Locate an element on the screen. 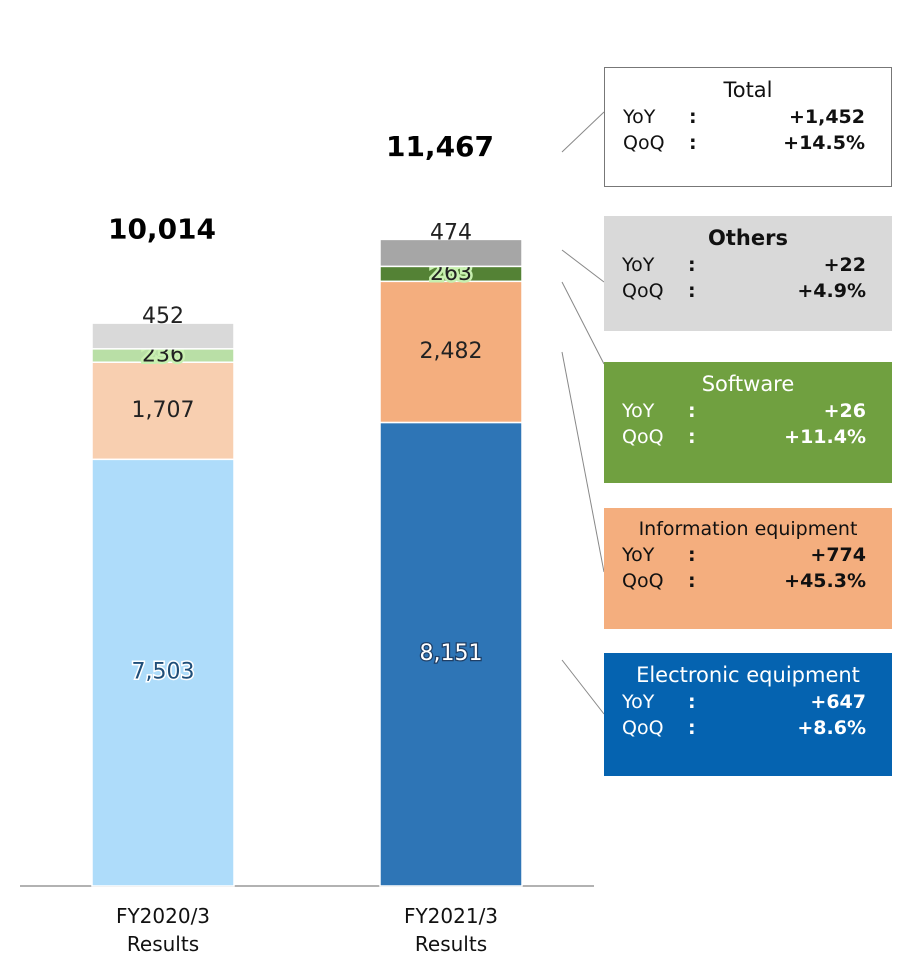 This screenshot has width=904, height=968. connectors is located at coordinates (583, 413).